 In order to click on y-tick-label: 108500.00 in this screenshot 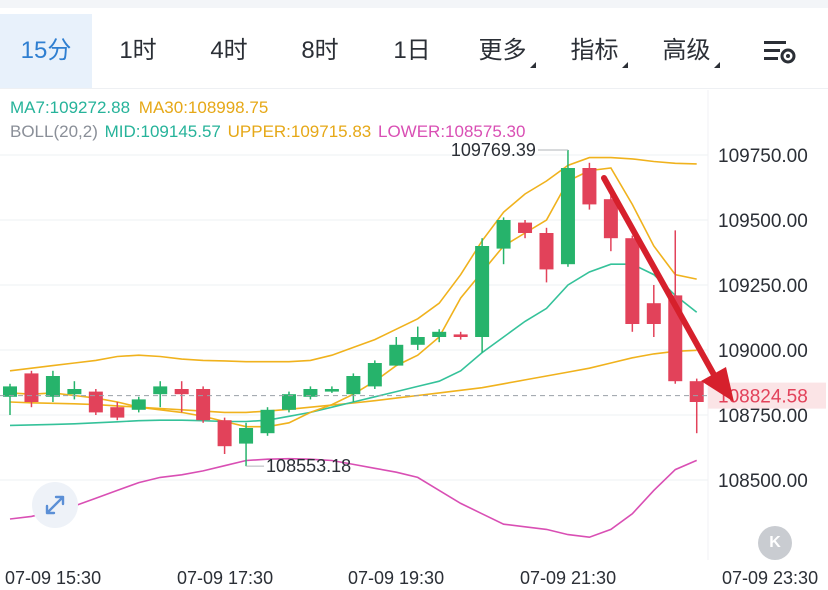, I will do `click(763, 481)`.